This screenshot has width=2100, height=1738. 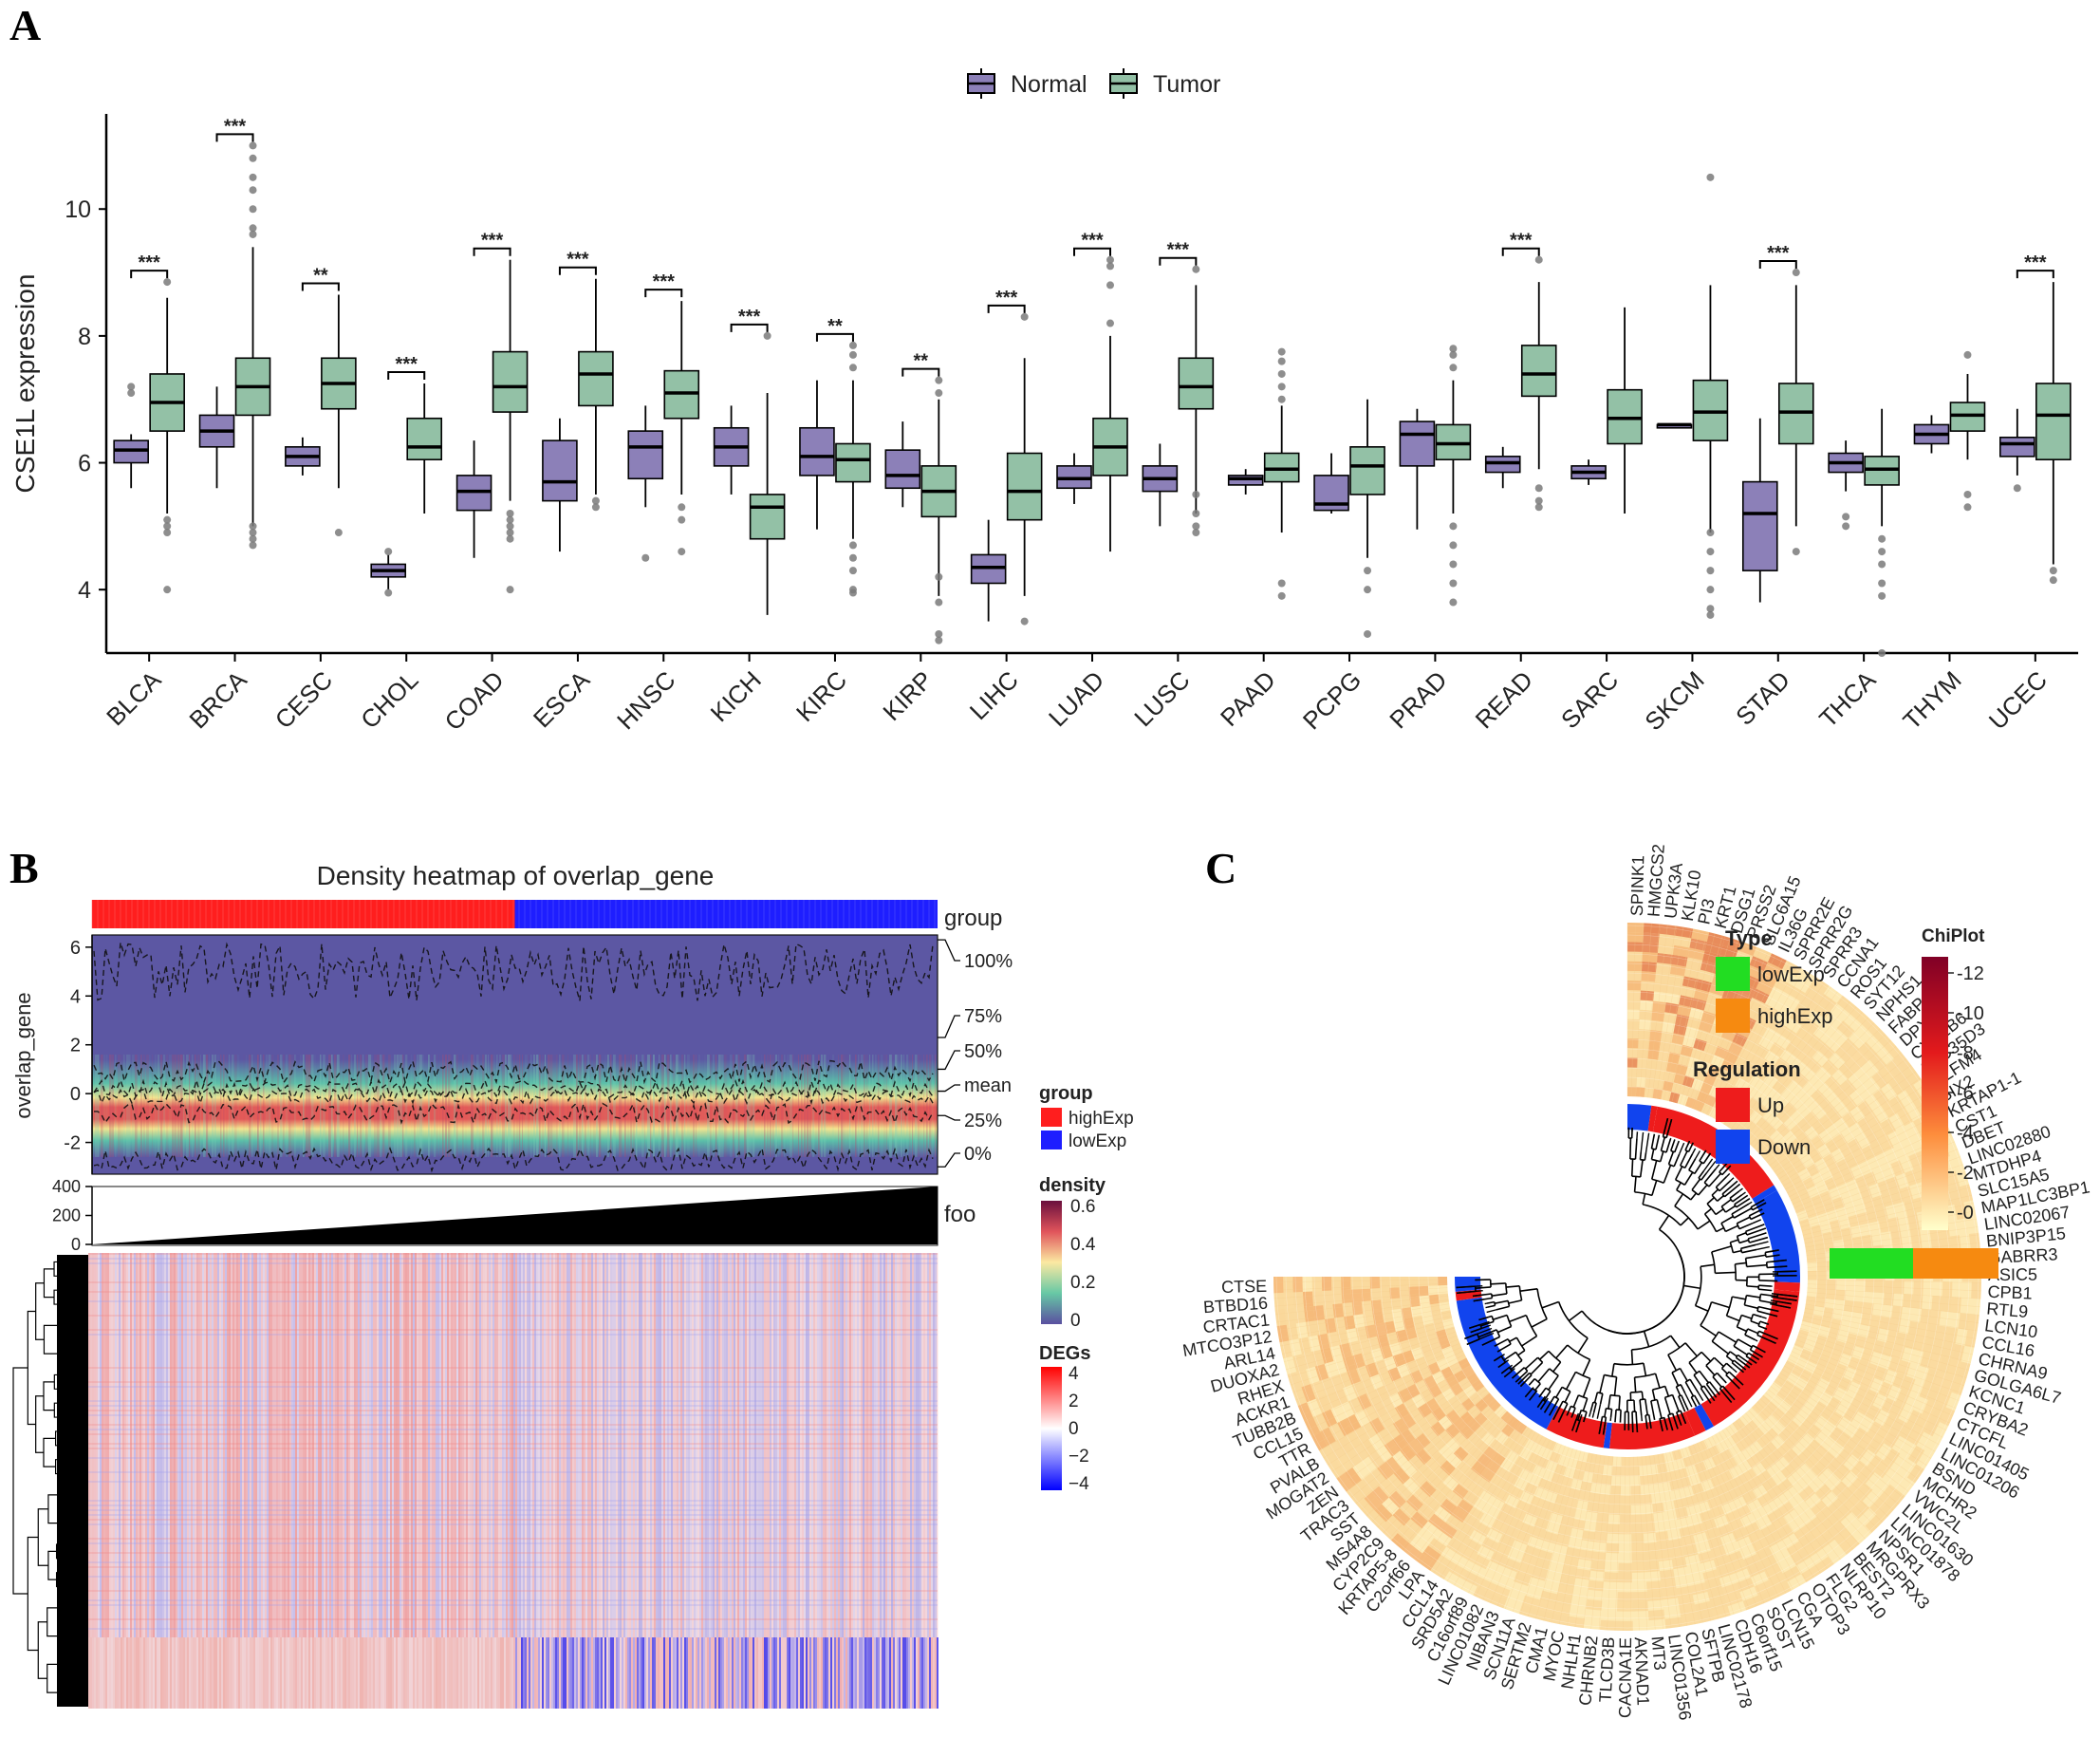 I want to click on density-band, so click(x=515, y=1054).